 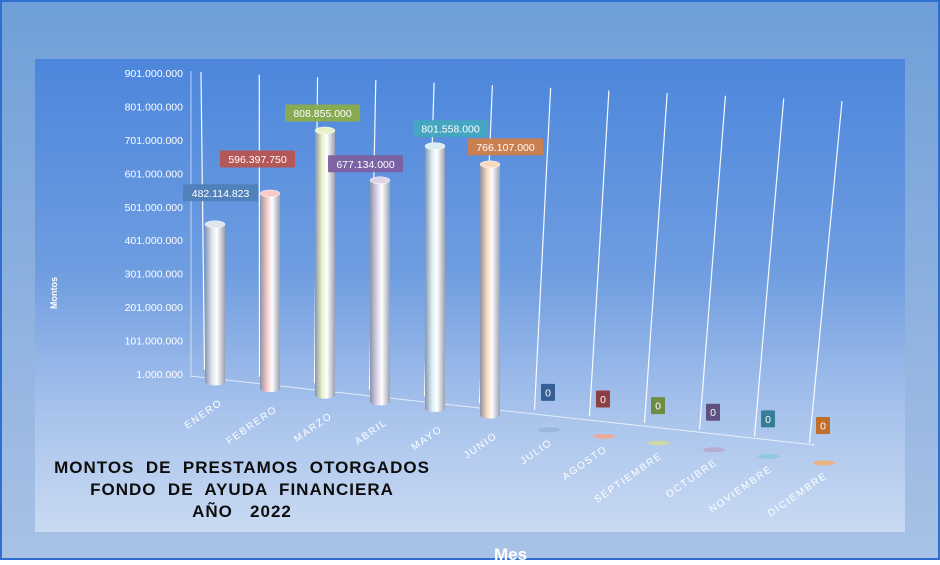 What do you see at coordinates (159, 375) in the screenshot?
I see `y-tick-label: 1.000.000` at bounding box center [159, 375].